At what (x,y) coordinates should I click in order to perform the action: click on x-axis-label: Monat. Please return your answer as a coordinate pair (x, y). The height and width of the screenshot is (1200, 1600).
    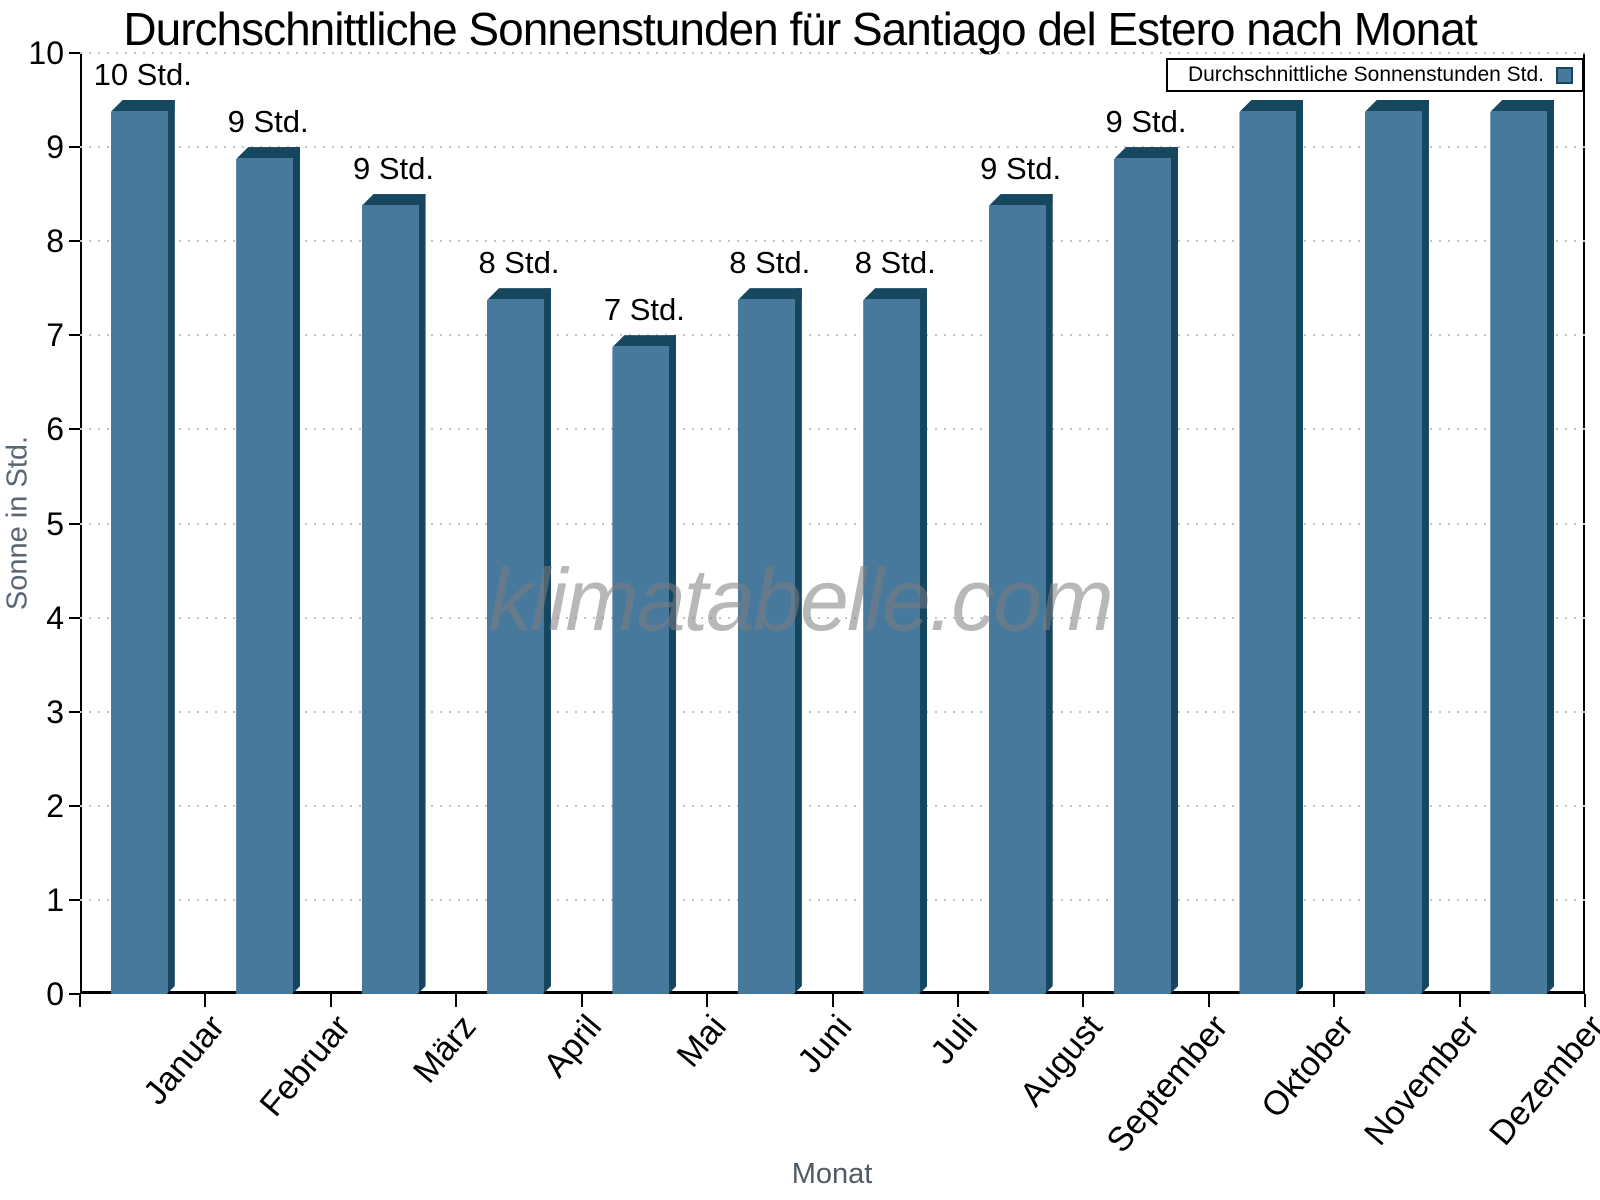
    Looking at the image, I should click on (832, 1174).